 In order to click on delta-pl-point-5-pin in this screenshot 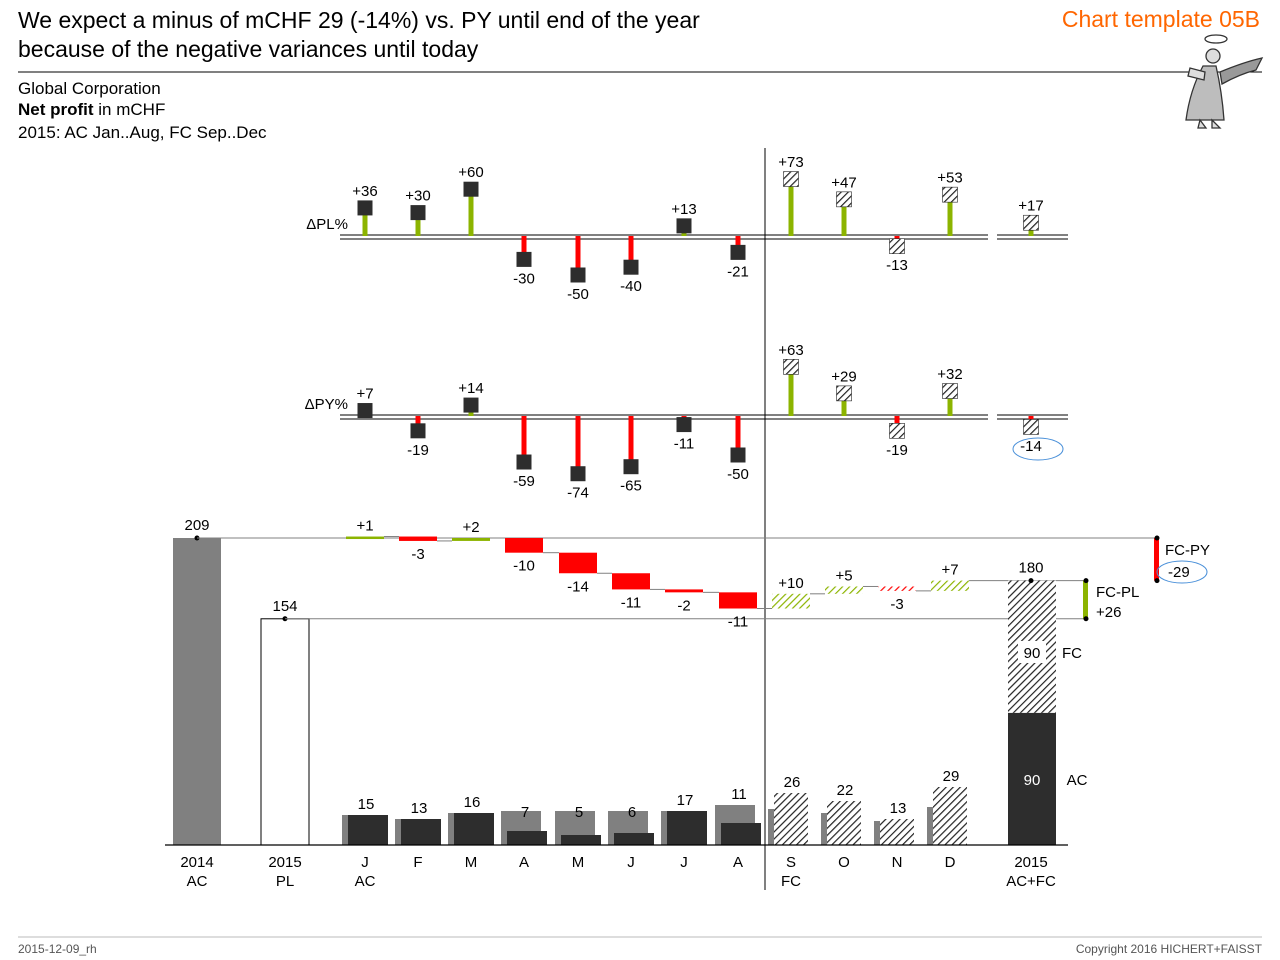, I will do `click(578, 255)`.